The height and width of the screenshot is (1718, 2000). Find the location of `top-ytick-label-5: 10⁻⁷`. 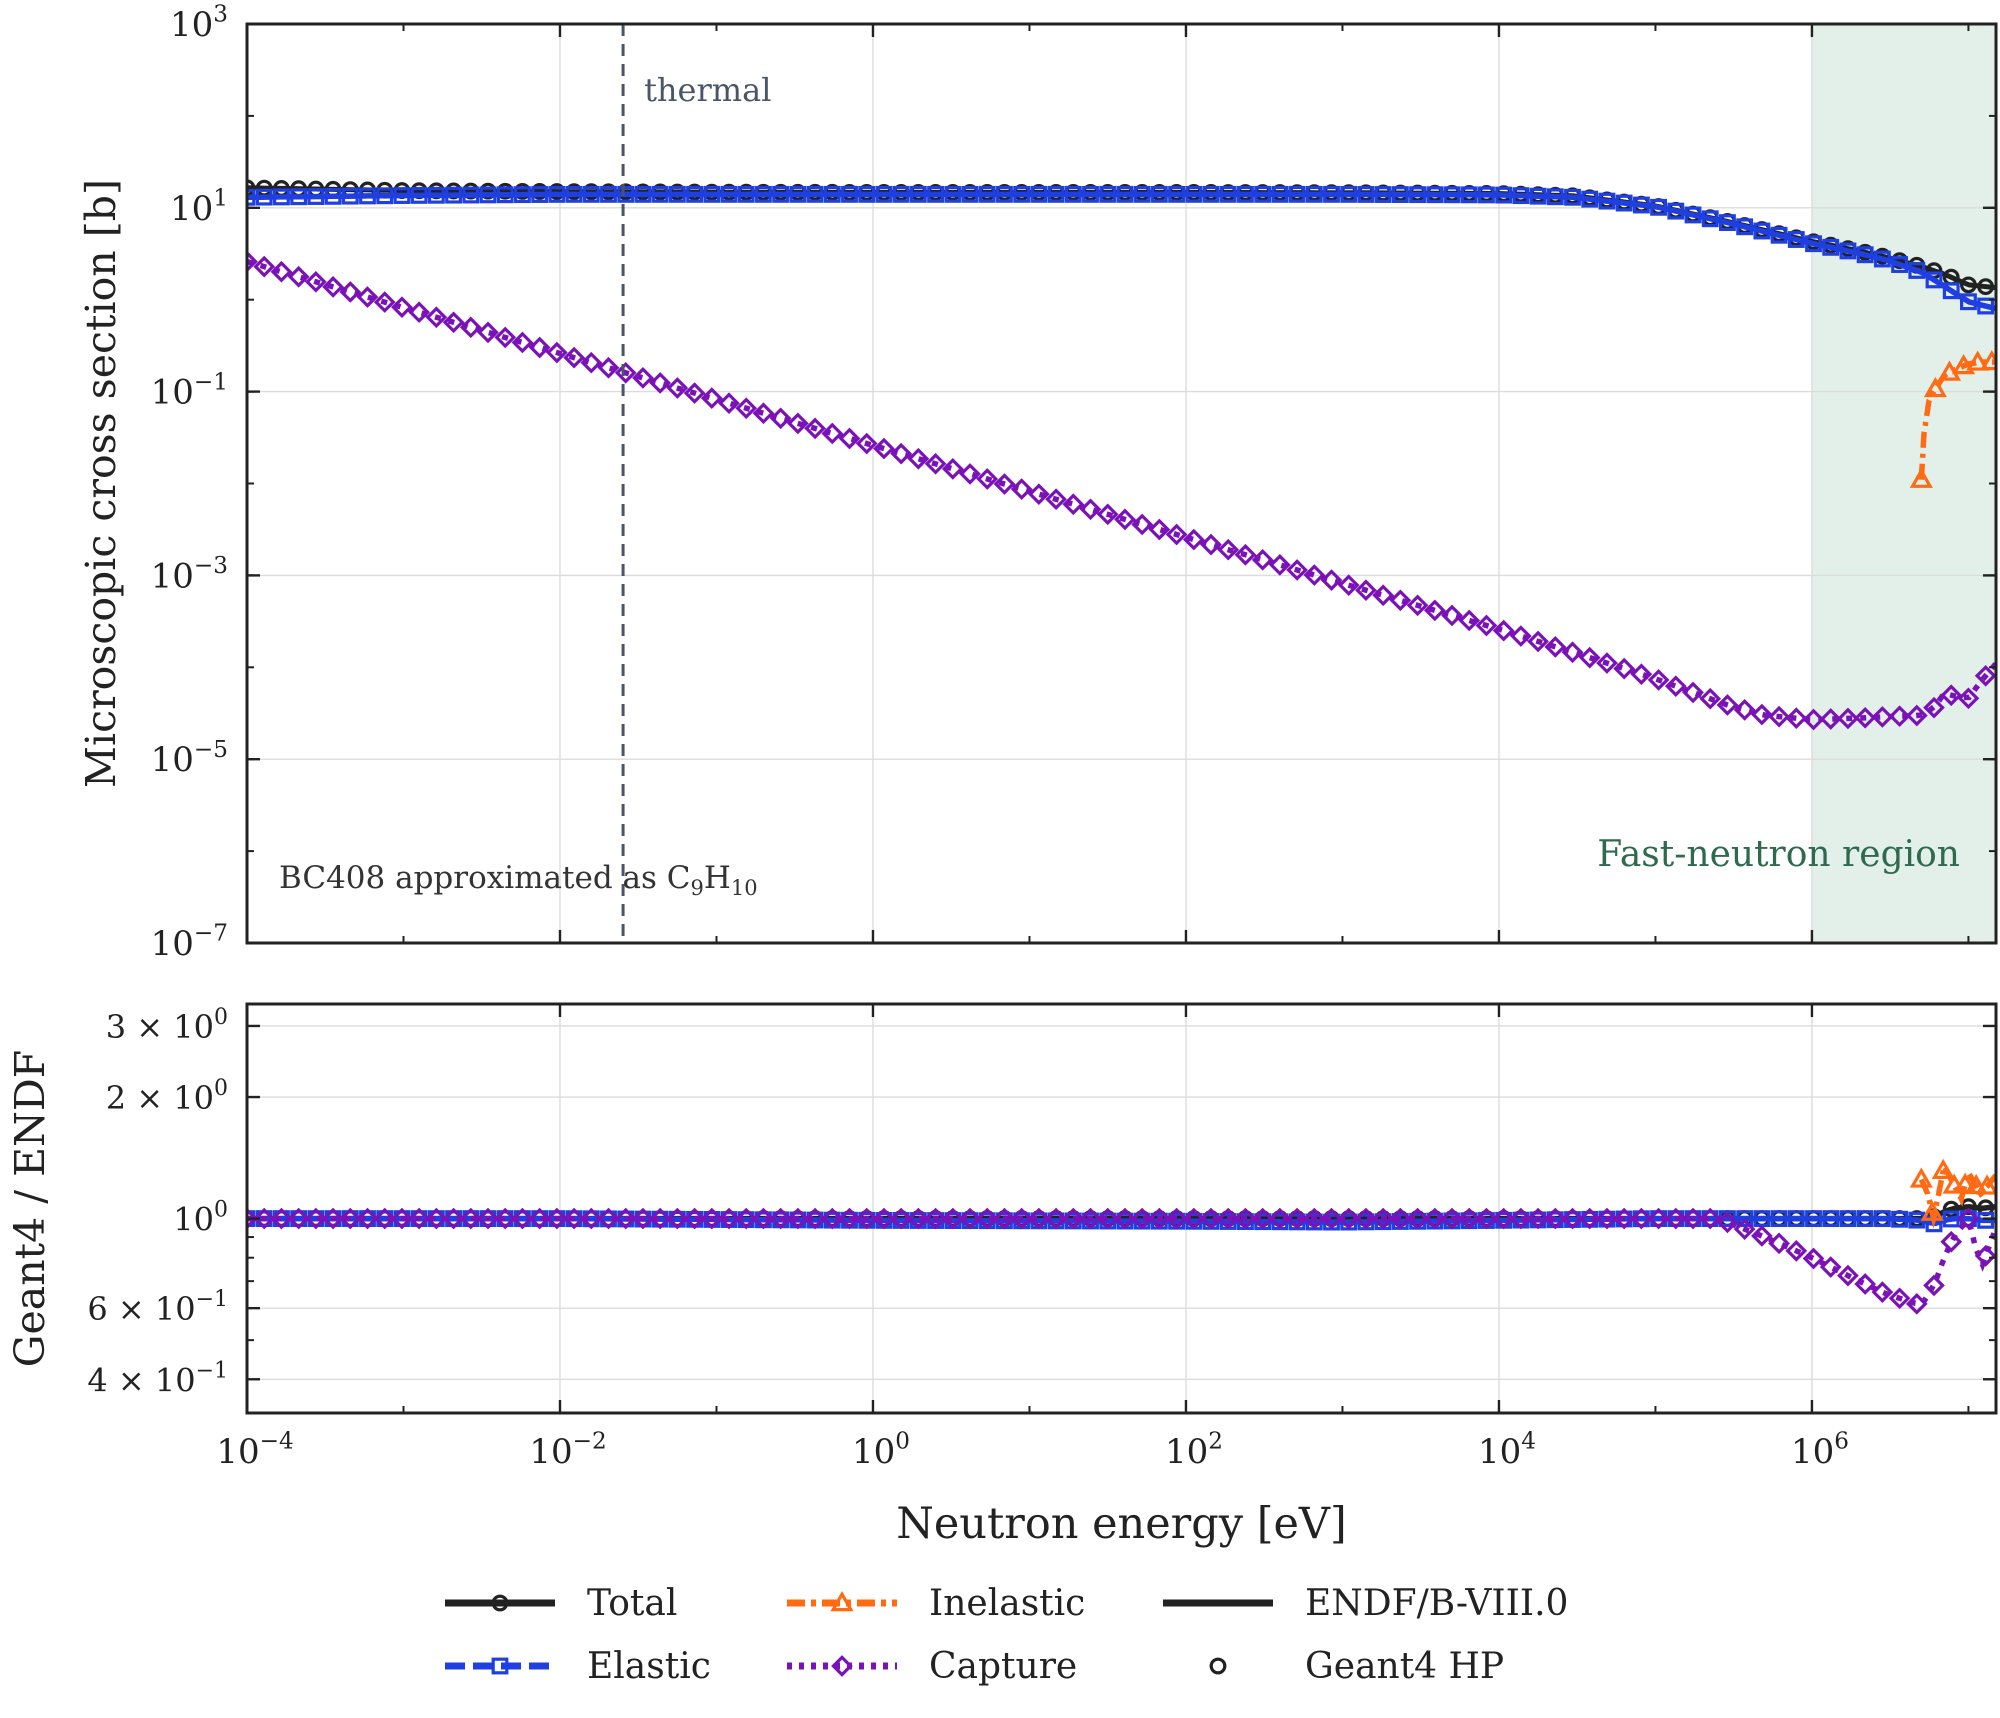

top-ytick-label-5: 10⁻⁷ is located at coordinates (189, 942).